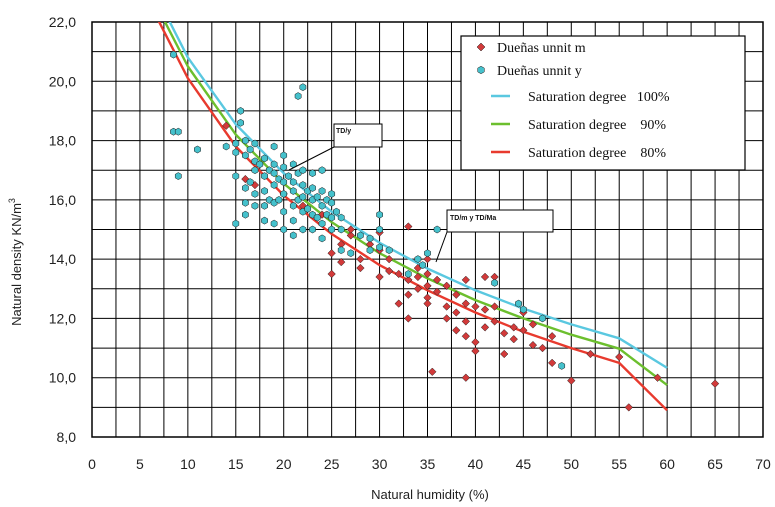 The image size is (775, 507). Describe the element at coordinates (332, 464) in the screenshot. I see `x-tick-label: 25` at that location.